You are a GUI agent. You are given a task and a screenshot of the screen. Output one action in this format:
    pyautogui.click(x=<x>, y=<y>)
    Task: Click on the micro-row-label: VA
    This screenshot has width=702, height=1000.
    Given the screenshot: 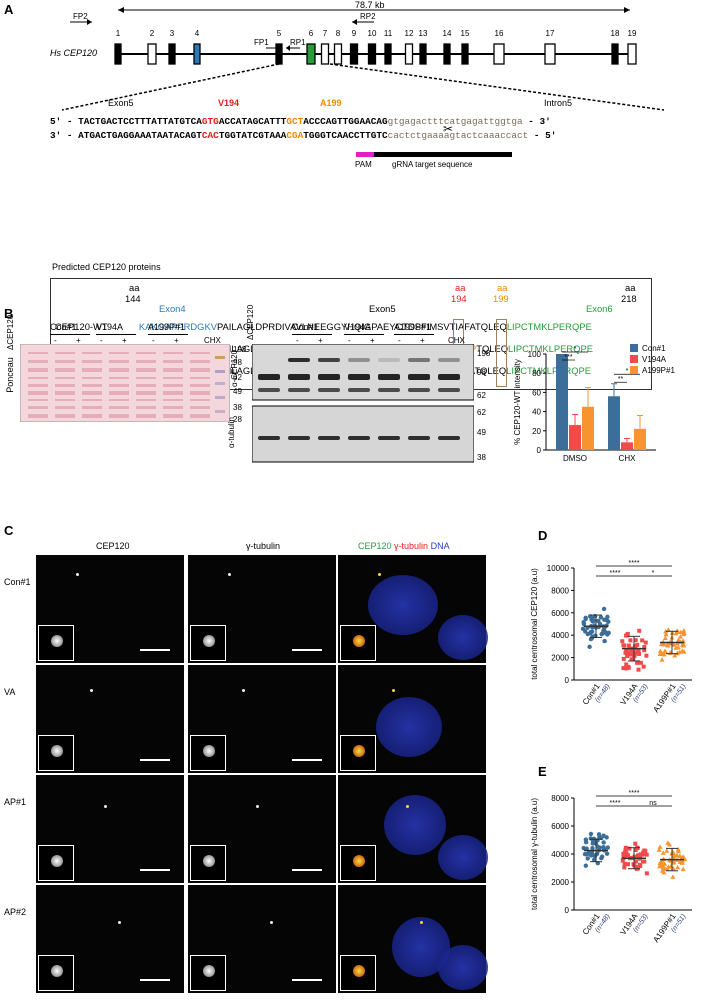 What is the action you would take?
    pyautogui.click(x=10, y=692)
    